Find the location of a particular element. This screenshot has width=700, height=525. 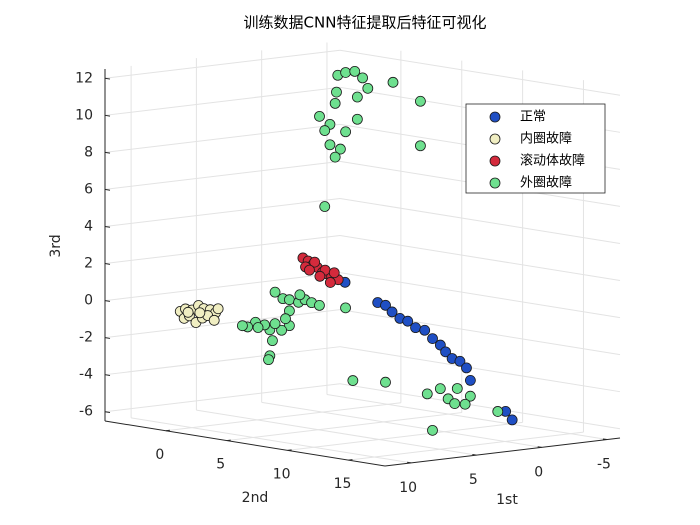

legend-label: 内圈故障 is located at coordinates (546, 139).